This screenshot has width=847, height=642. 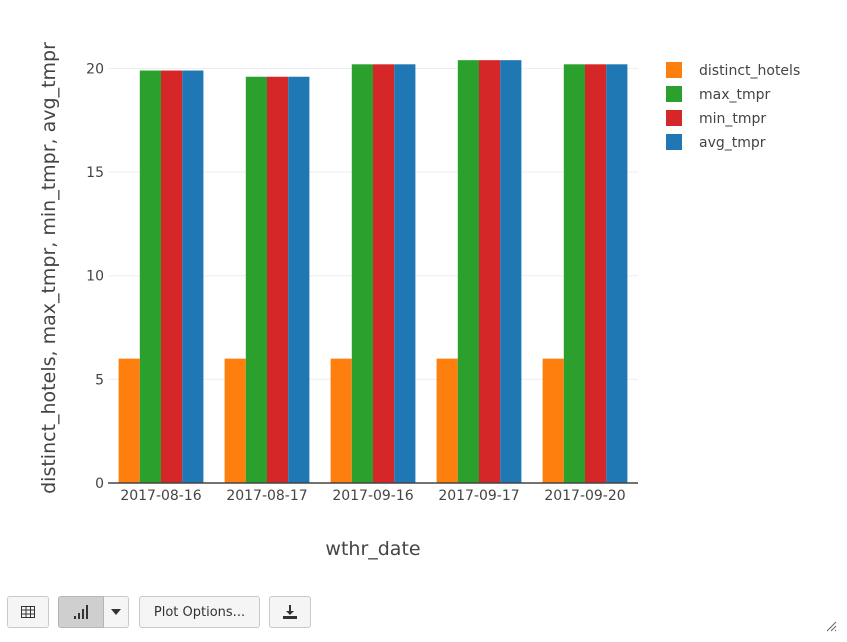 I want to click on legend-swatch-min_tmpr, so click(x=674, y=118).